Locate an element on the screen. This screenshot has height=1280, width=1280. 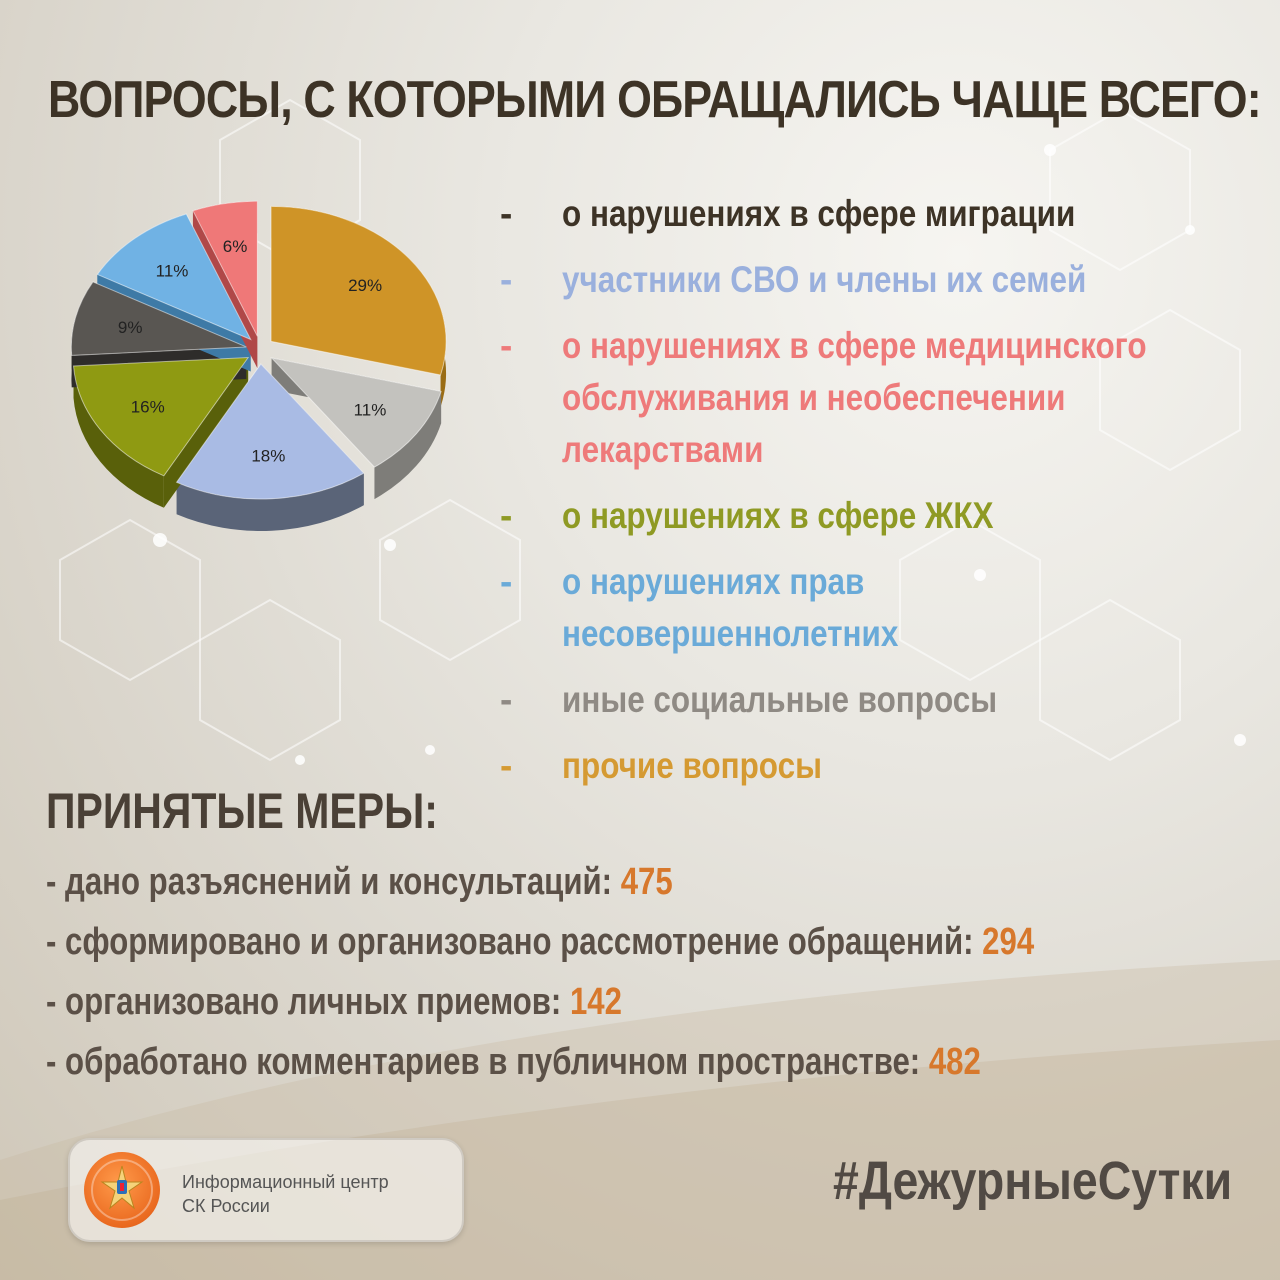
measure-value: 475 is located at coordinates (646, 882).